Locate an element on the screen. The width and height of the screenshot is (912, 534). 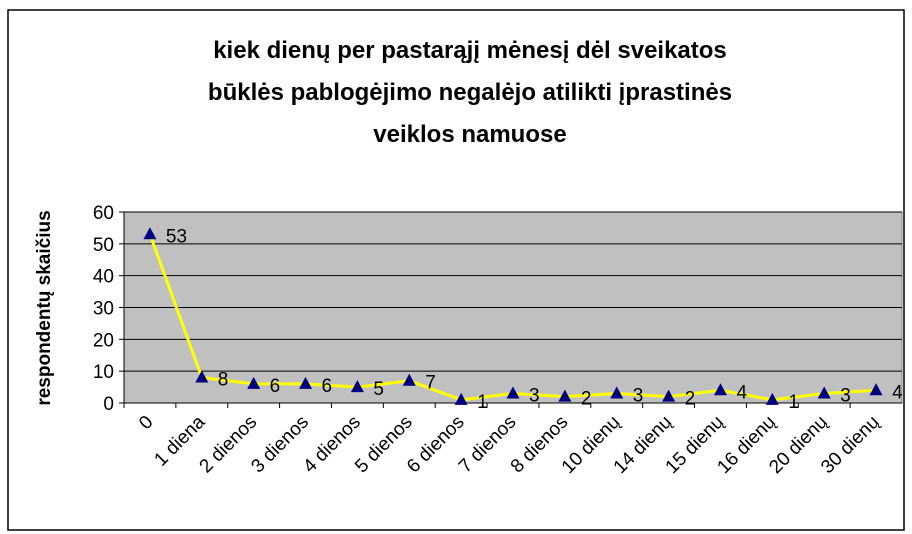
y-tick-label: 0 is located at coordinates (108, 404).